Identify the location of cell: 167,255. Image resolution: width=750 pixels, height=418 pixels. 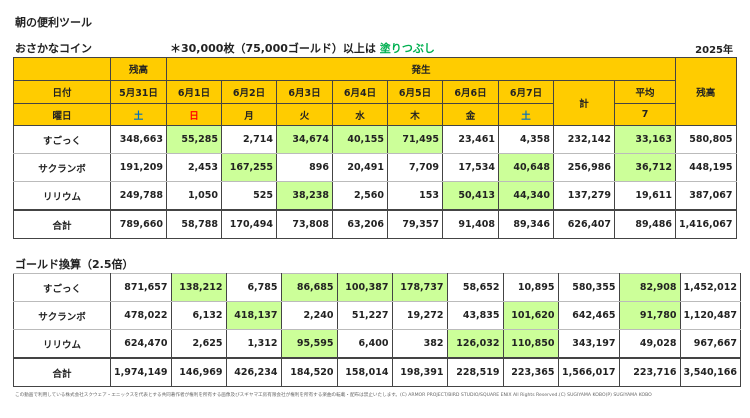
(249, 167).